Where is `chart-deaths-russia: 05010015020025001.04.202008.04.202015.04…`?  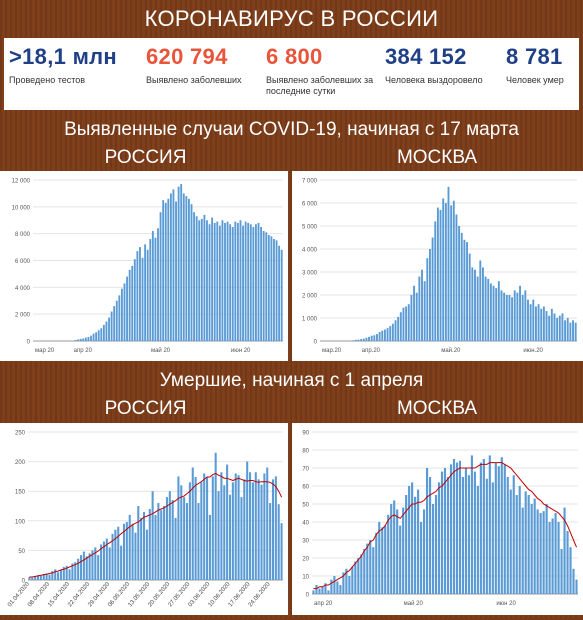
chart-deaths-russia: 05010015020025001.04.202008.04.202015.04… is located at coordinates (145, 519).